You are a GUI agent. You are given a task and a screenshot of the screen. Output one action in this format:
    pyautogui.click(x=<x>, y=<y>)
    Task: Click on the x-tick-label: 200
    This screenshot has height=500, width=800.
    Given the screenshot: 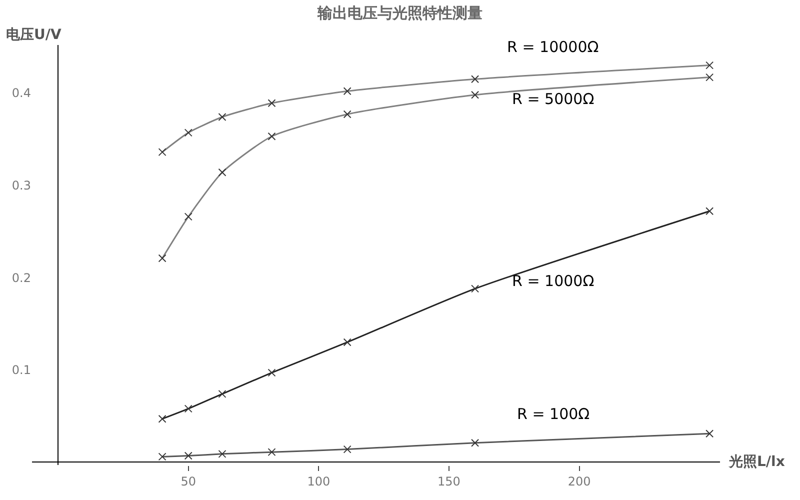 What is the action you would take?
    pyautogui.click(x=579, y=481)
    